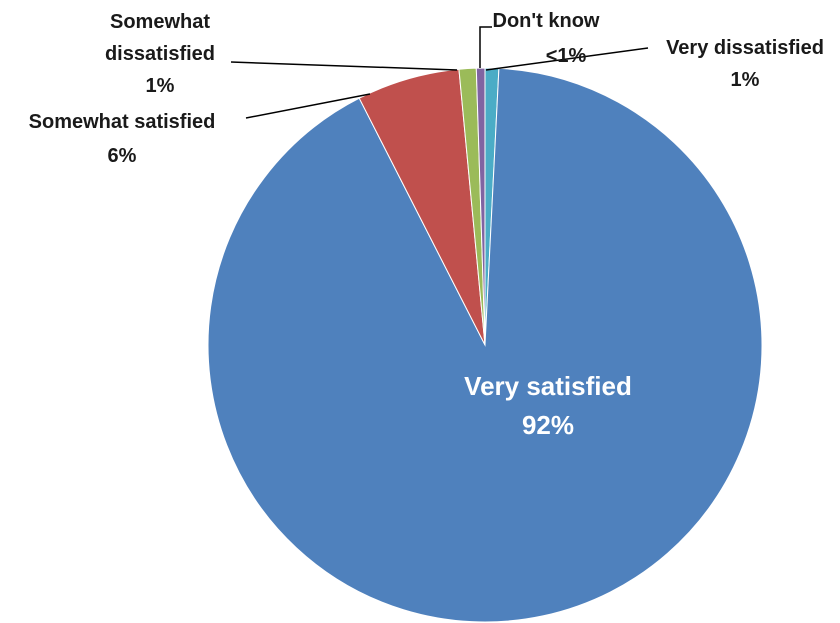 The width and height of the screenshot is (840, 623). Describe the element at coordinates (160, 54) in the screenshot. I see `label-somewhat-dissatisfied-line2: dissatisfied` at that location.